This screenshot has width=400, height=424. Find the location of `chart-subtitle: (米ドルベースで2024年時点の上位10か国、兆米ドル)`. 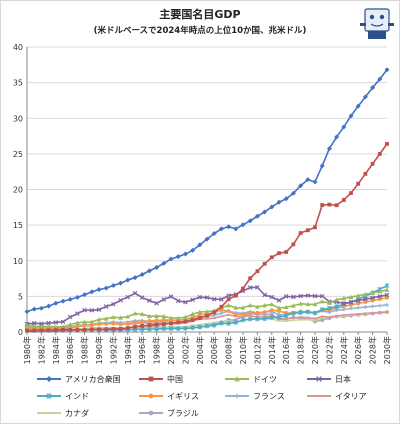

chart-subtitle: (米ドルベースで2024年時点の上位10か国、兆米ドル) is located at coordinates (200, 30).